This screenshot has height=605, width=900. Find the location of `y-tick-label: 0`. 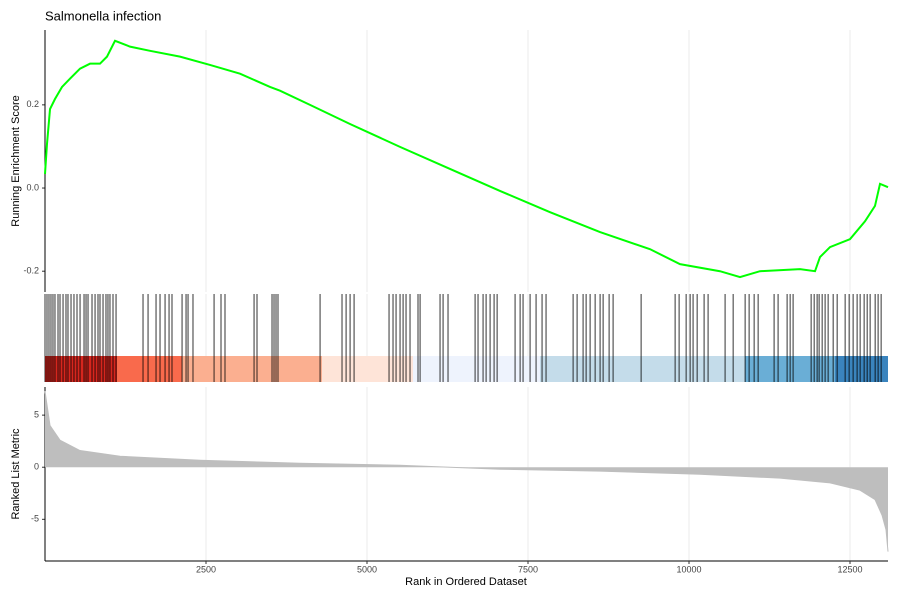

y-tick-label: 0 is located at coordinates (36, 467).